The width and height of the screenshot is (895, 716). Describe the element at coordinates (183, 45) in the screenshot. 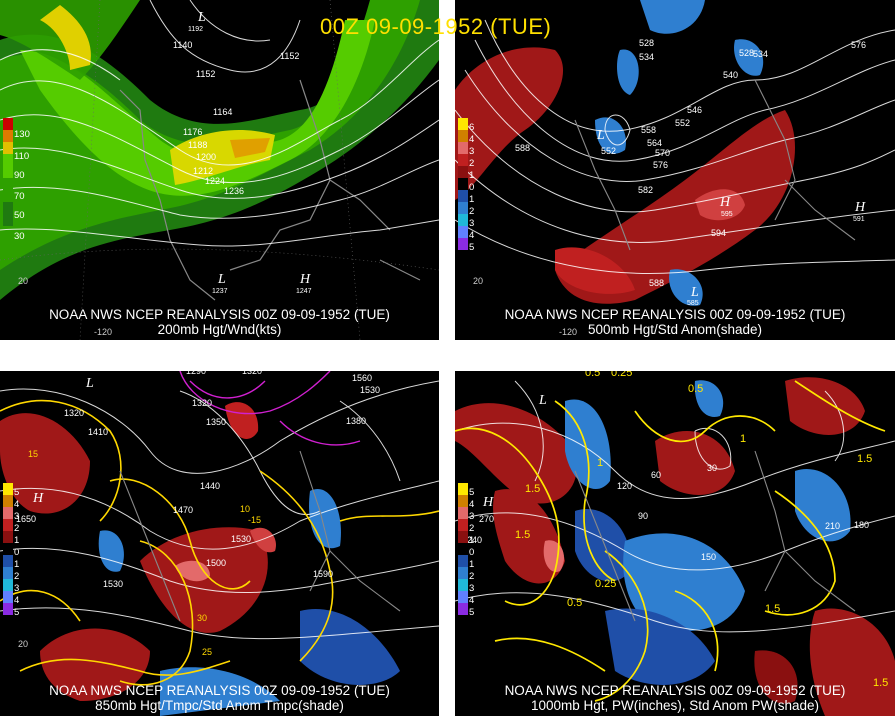

I see `label-1140: 1140` at that location.